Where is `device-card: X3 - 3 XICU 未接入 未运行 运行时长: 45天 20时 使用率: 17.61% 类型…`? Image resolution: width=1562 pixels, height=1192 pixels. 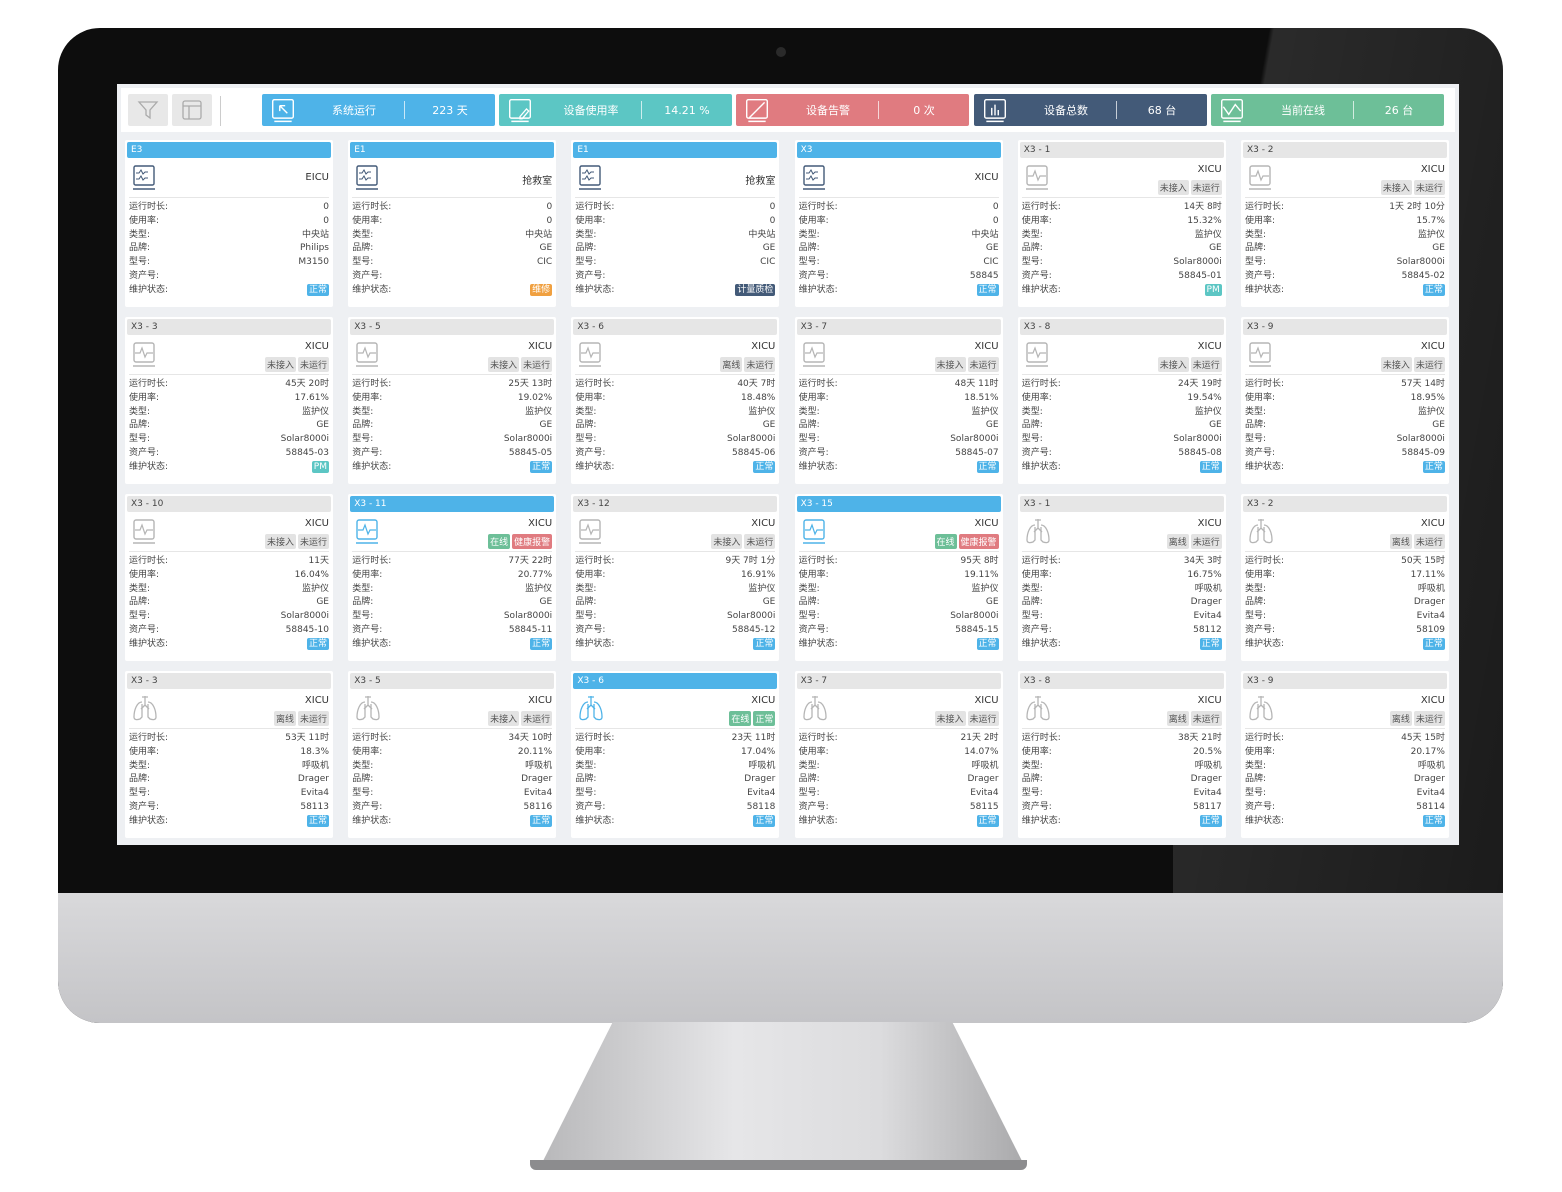
device-card: X3 - 3 XICU 未接入 未运行 运行时长: 45天 20时 使用率: 17.61% 类型… is located at coordinates (229, 400).